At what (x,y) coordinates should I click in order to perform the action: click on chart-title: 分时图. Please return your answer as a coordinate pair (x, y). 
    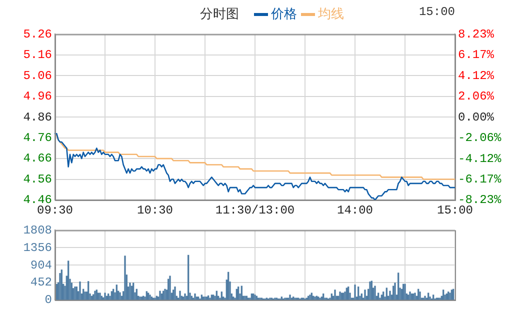
    Looking at the image, I should click on (219, 14).